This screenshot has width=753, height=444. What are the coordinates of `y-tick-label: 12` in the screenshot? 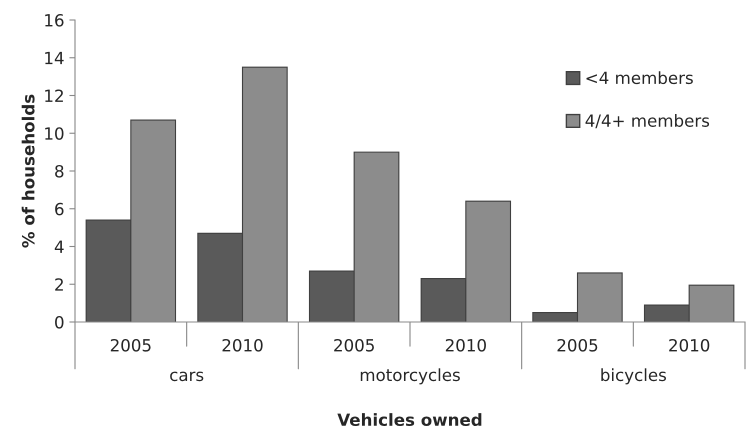 It's located at (54, 95).